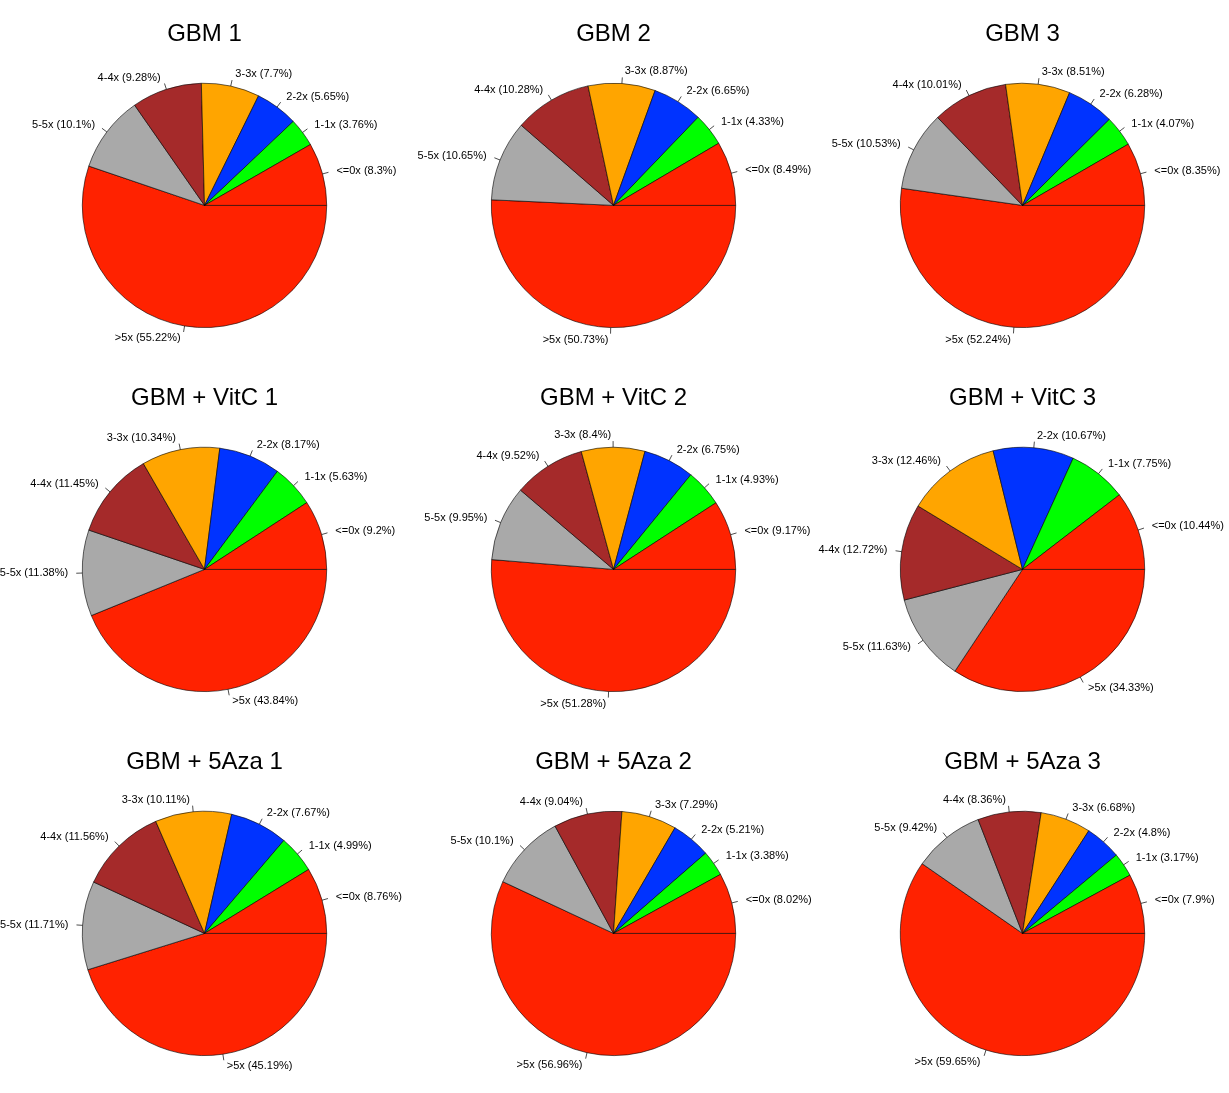 This screenshot has height=1093, width=1229. Describe the element at coordinates (259, 1065) in the screenshot. I see `slice-label: >5x (45.19%)` at that location.